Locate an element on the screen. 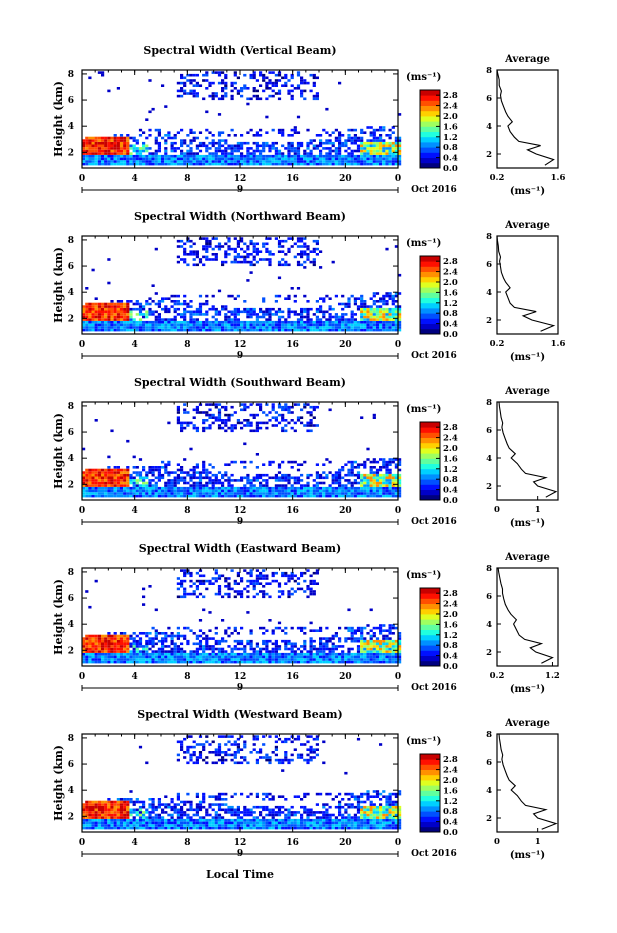 The width and height of the screenshot is (617, 933). avg-title: Average is located at coordinates (527, 225).